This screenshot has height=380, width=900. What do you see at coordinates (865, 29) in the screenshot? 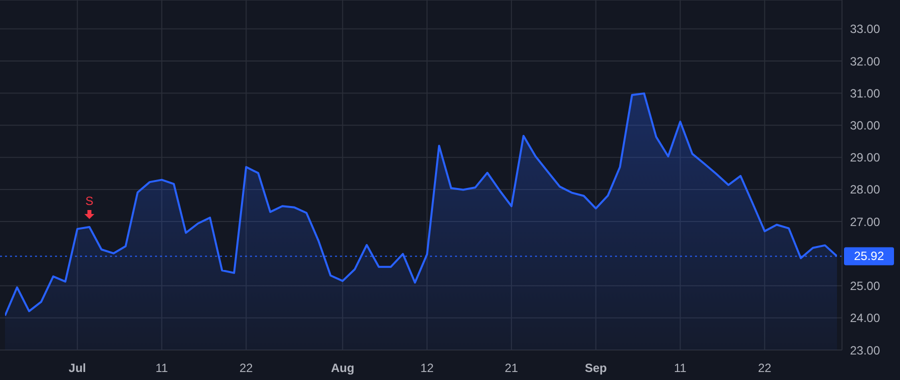
I see `y-tick-label: 33.00` at bounding box center [865, 29].